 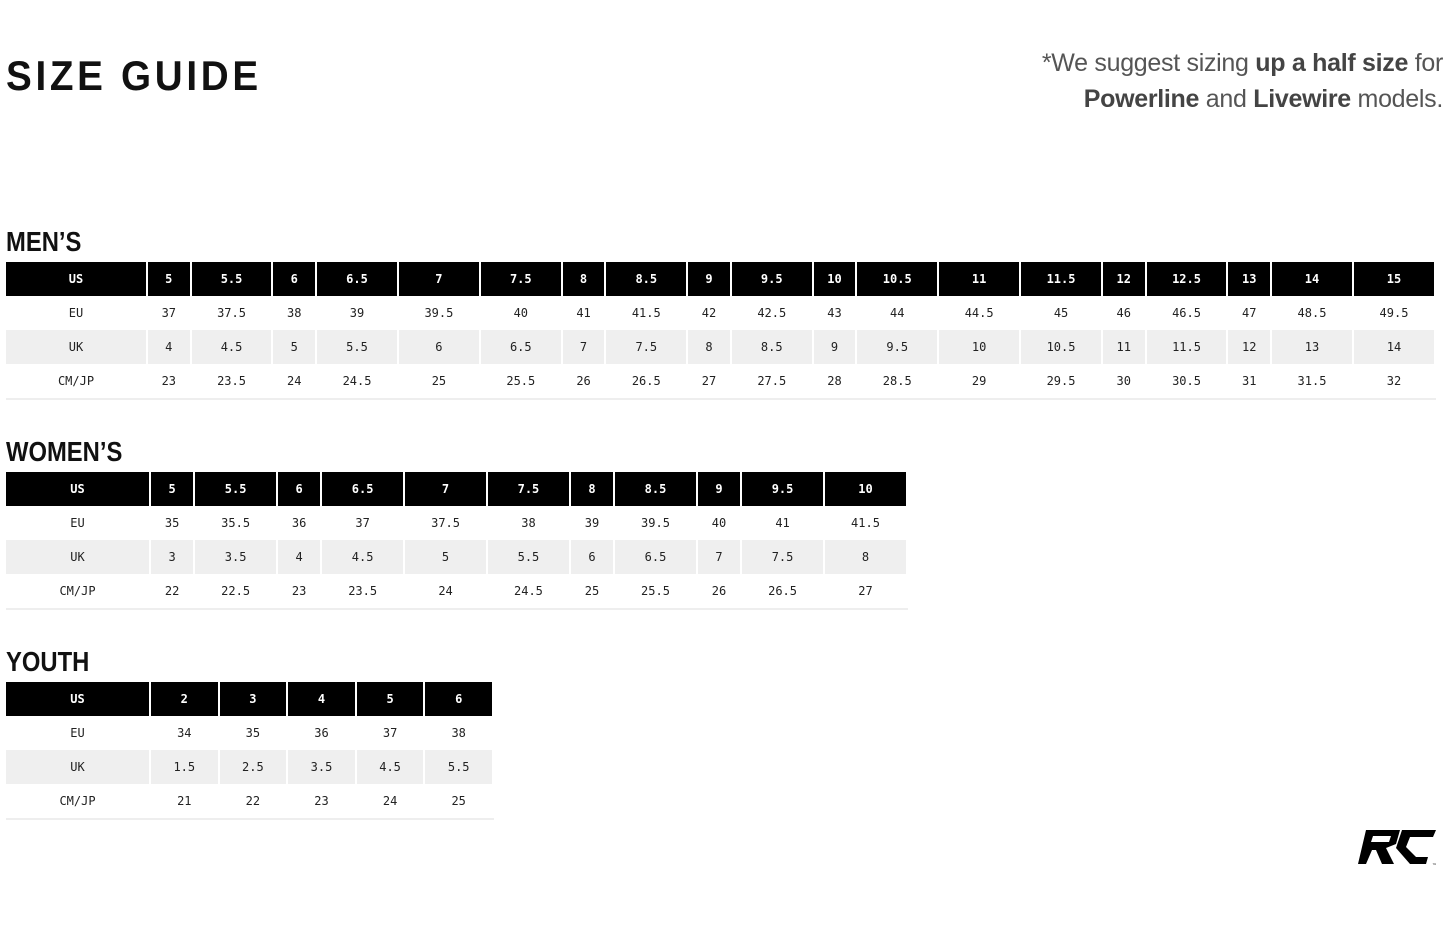 What do you see at coordinates (1394, 382) in the screenshot?
I see `size-cell: 32` at bounding box center [1394, 382].